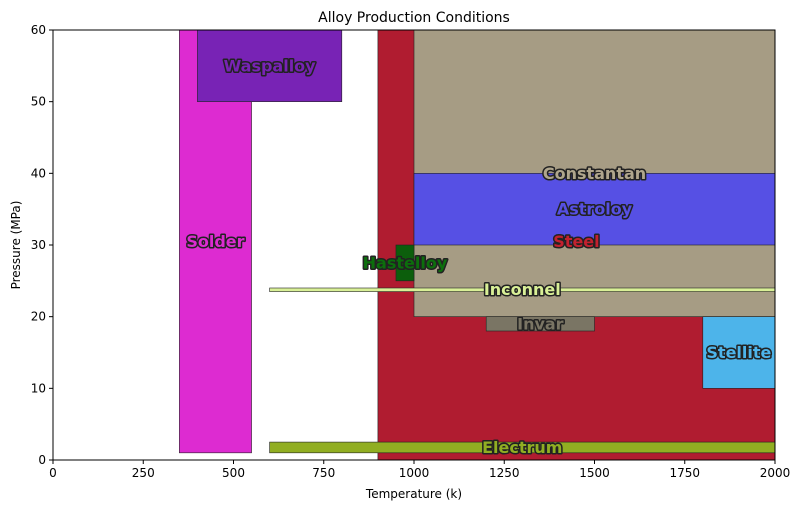 Image resolution: width=800 pixels, height=509 pixels. I want to click on chart-title: Alloy Production Conditions, so click(414, 18).